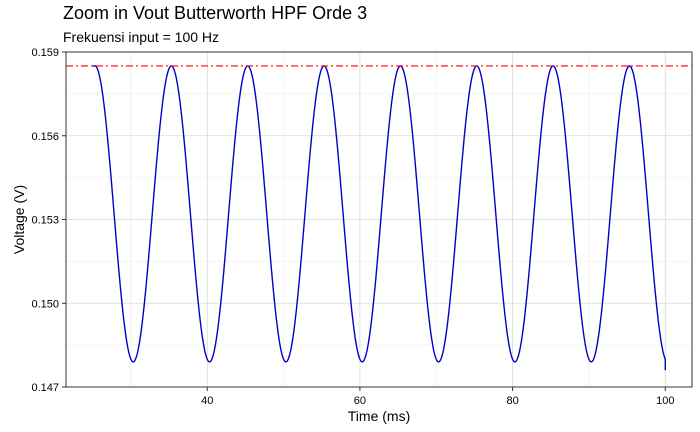 The image size is (700, 432). I want to click on x-tick-label: 40, so click(207, 401).